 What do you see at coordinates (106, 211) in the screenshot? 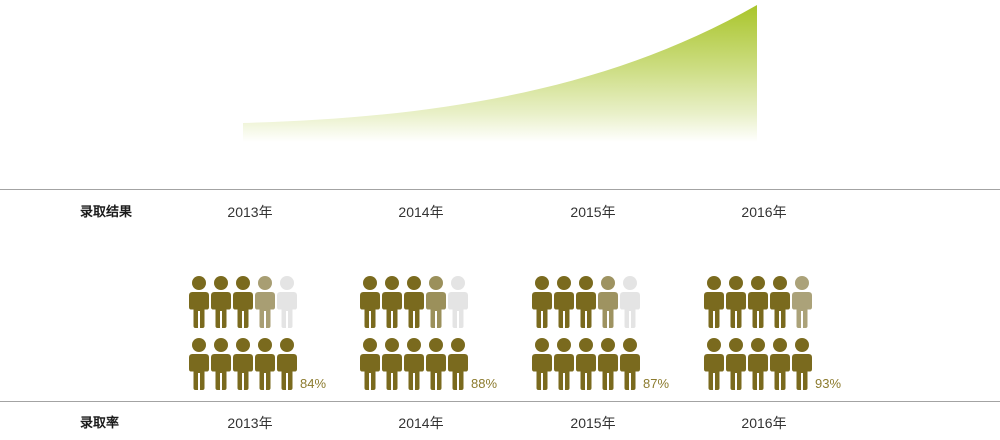
I see `row-label-results: 录取结果` at bounding box center [106, 211].